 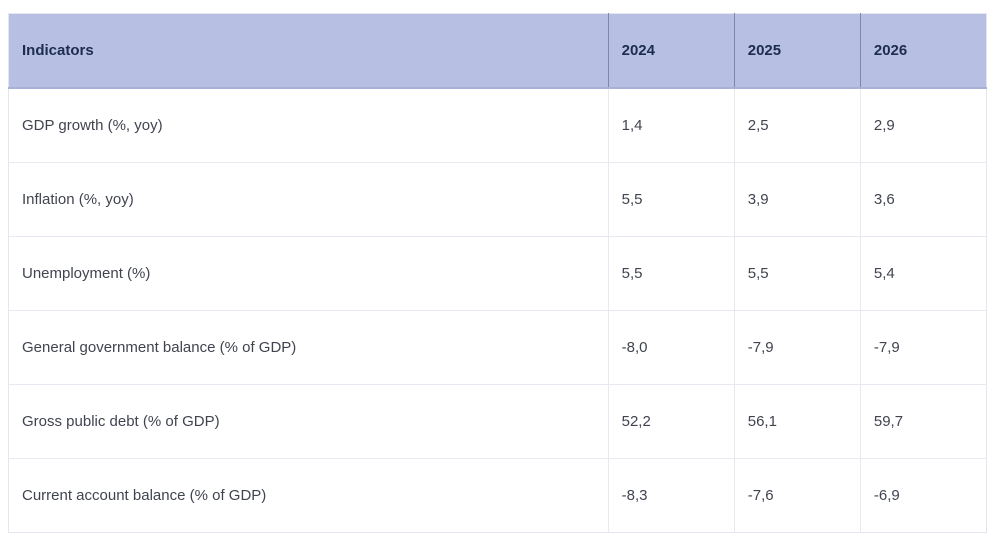 What do you see at coordinates (923, 421) in the screenshot?
I see `indicator-value: 59,7` at bounding box center [923, 421].